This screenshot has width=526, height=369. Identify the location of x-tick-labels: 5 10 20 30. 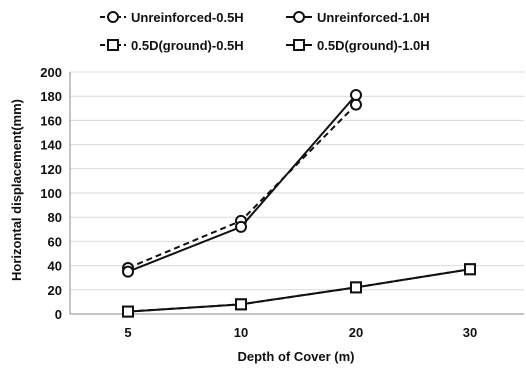
(300, 332).